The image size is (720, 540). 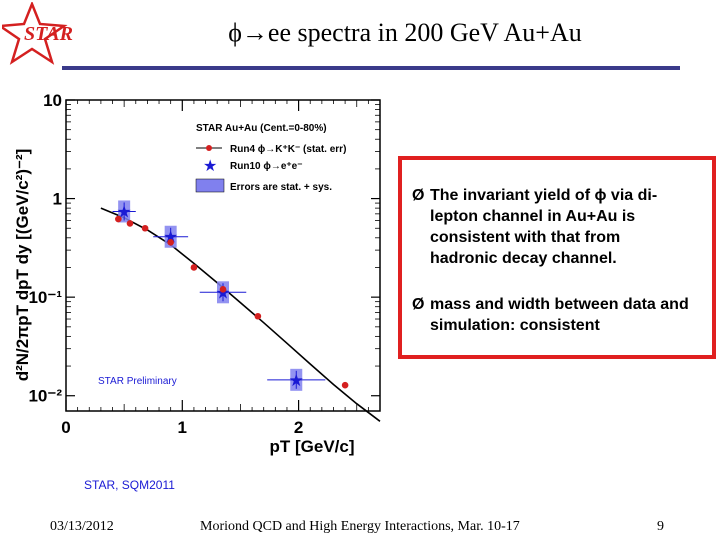 What do you see at coordinates (209, 148) in the screenshot?
I see `legend-run4-marker` at bounding box center [209, 148].